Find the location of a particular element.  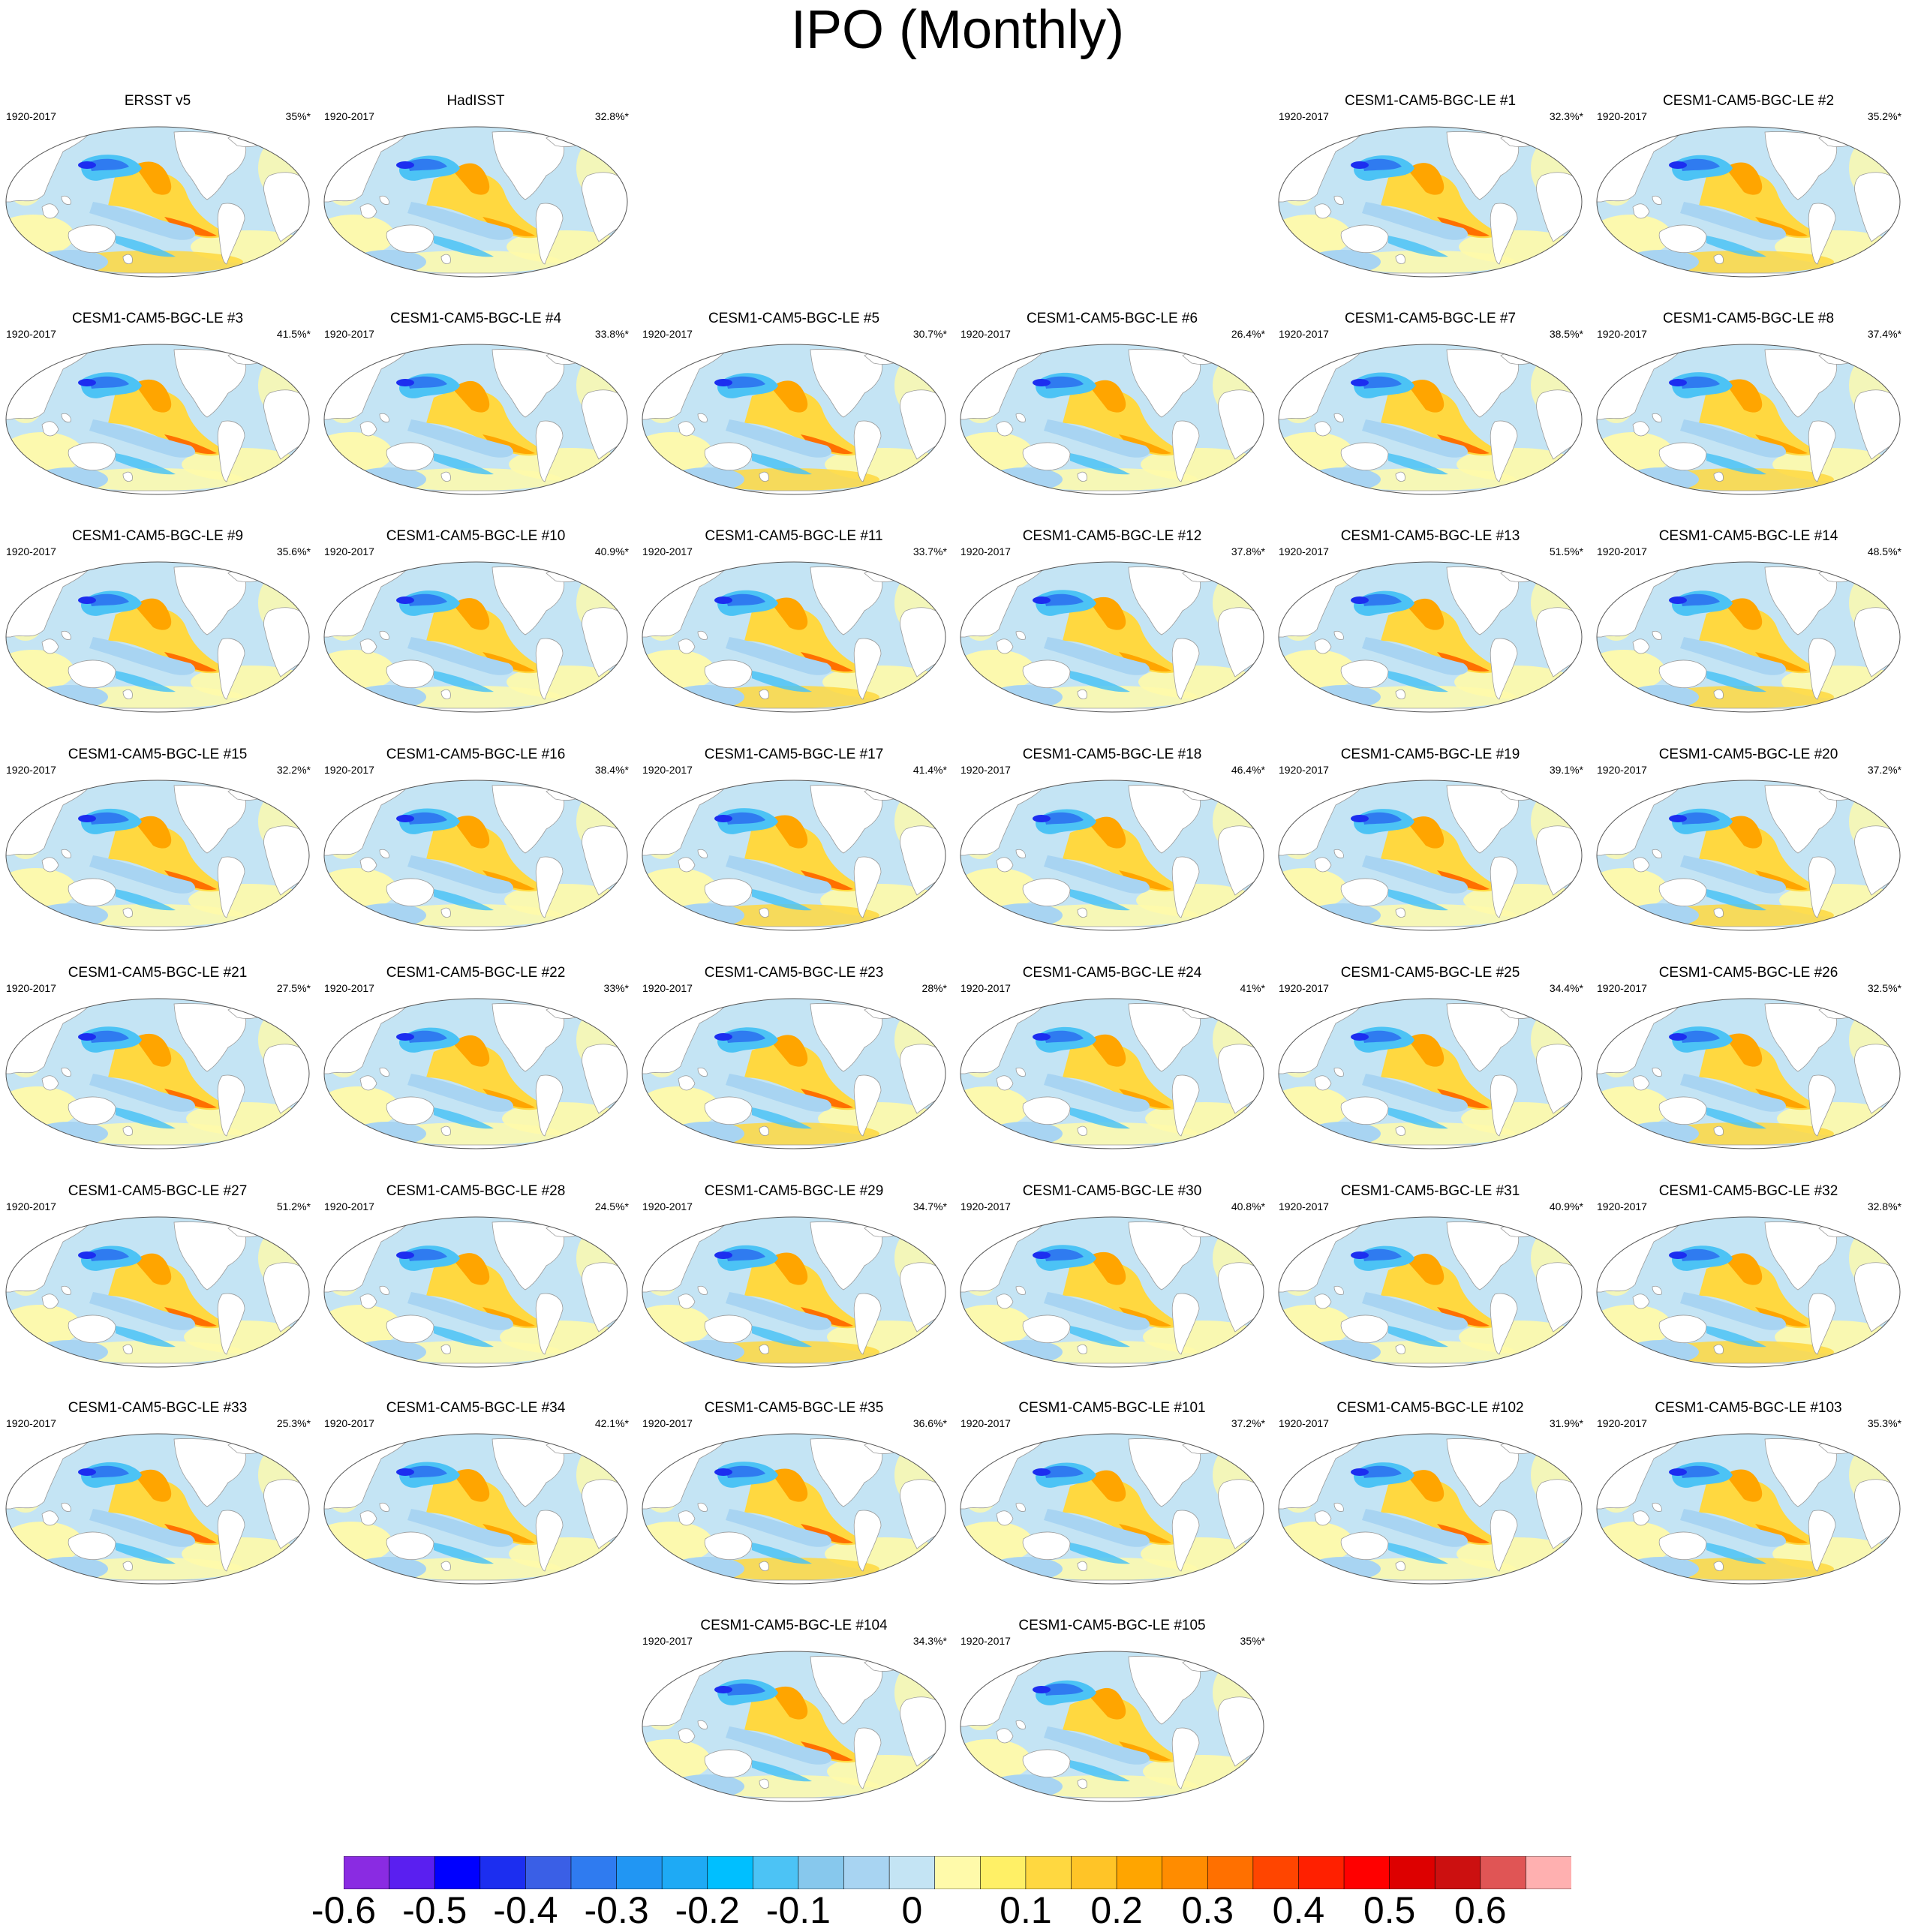

panel-title: CESM1-CAM5-BGC-LE #35 is located at coordinates (794, 1408).